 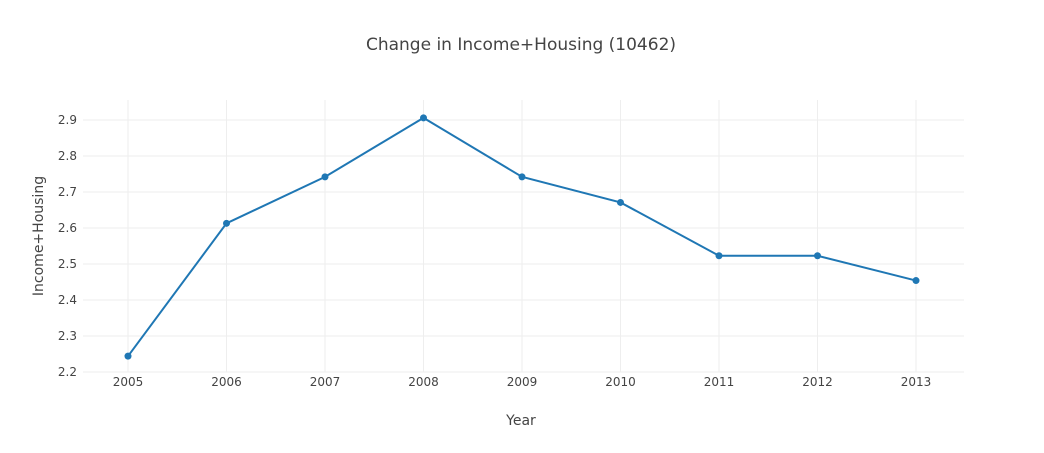 What do you see at coordinates (39, 236) in the screenshot?
I see `y-axis-title: Income+Housing` at bounding box center [39, 236].